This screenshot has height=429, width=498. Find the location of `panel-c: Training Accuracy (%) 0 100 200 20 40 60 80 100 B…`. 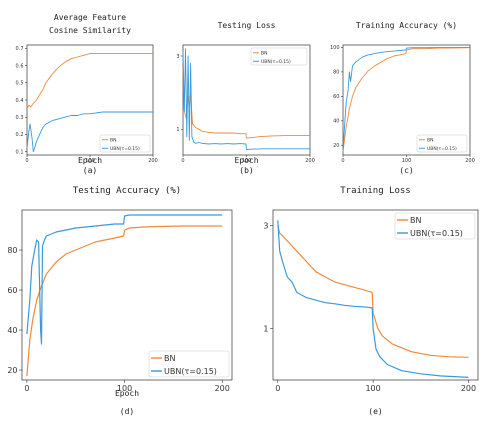

panel-c: Training Accuracy (%) 0 100 200 20 40 60 80 100 B… is located at coordinates (402, 98).